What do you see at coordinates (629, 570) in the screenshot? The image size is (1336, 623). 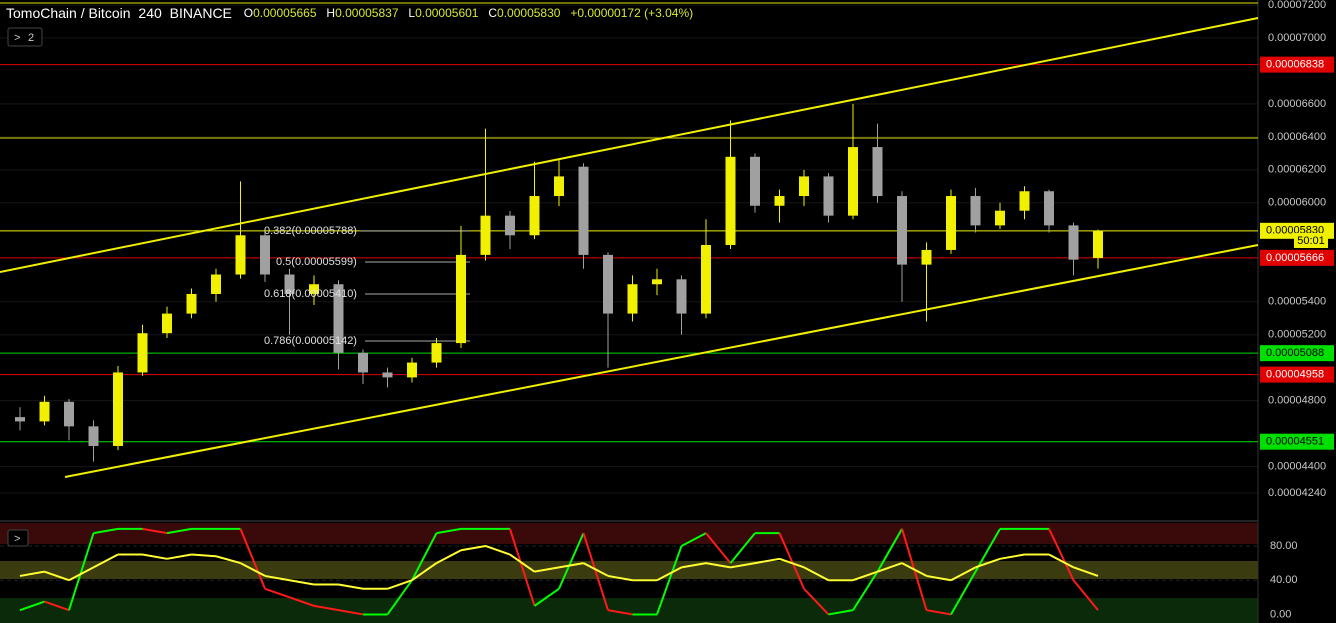 I see `neutral-zone` at bounding box center [629, 570].